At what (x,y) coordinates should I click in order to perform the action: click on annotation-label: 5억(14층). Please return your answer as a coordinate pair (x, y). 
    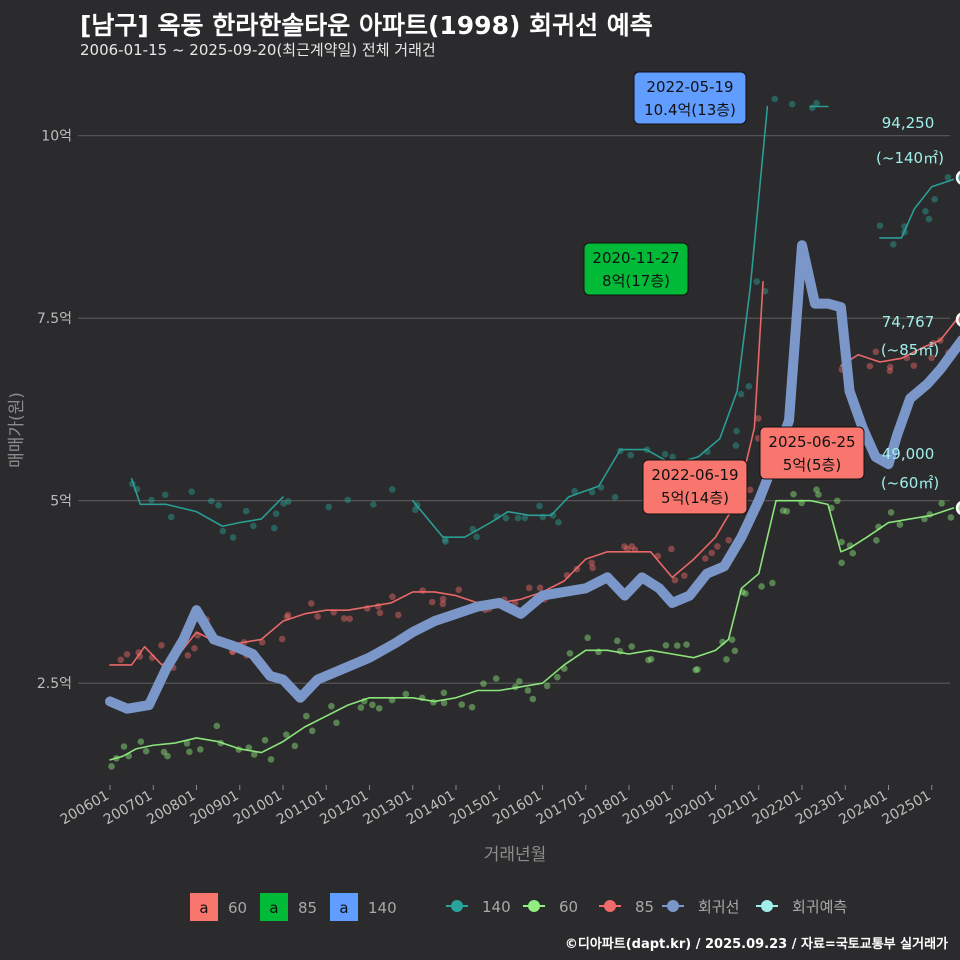
    Looking at the image, I should click on (695, 498).